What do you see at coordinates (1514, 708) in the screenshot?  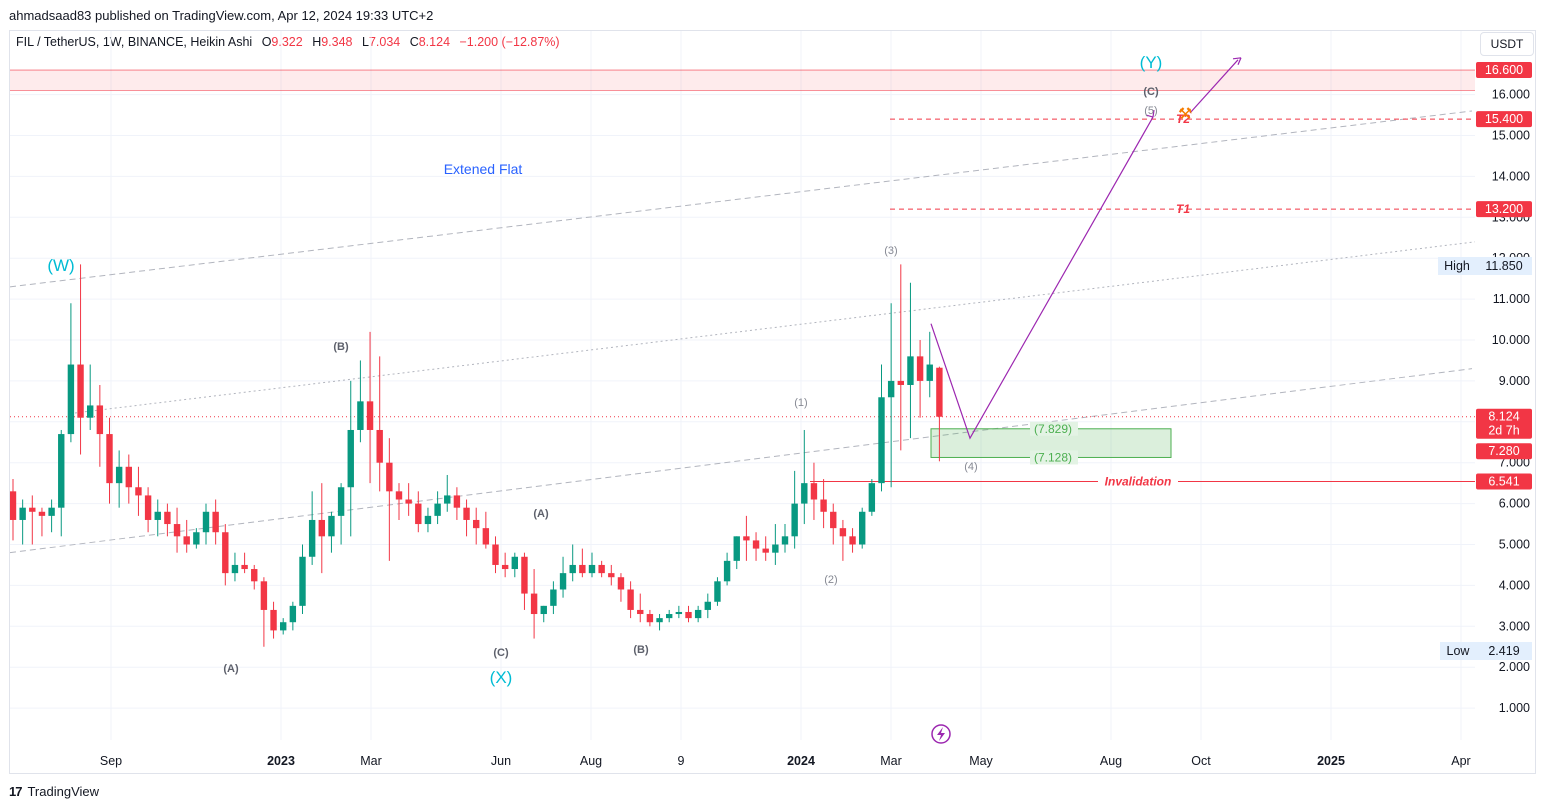 I see `y-tick-label: 1.000` at bounding box center [1514, 708].